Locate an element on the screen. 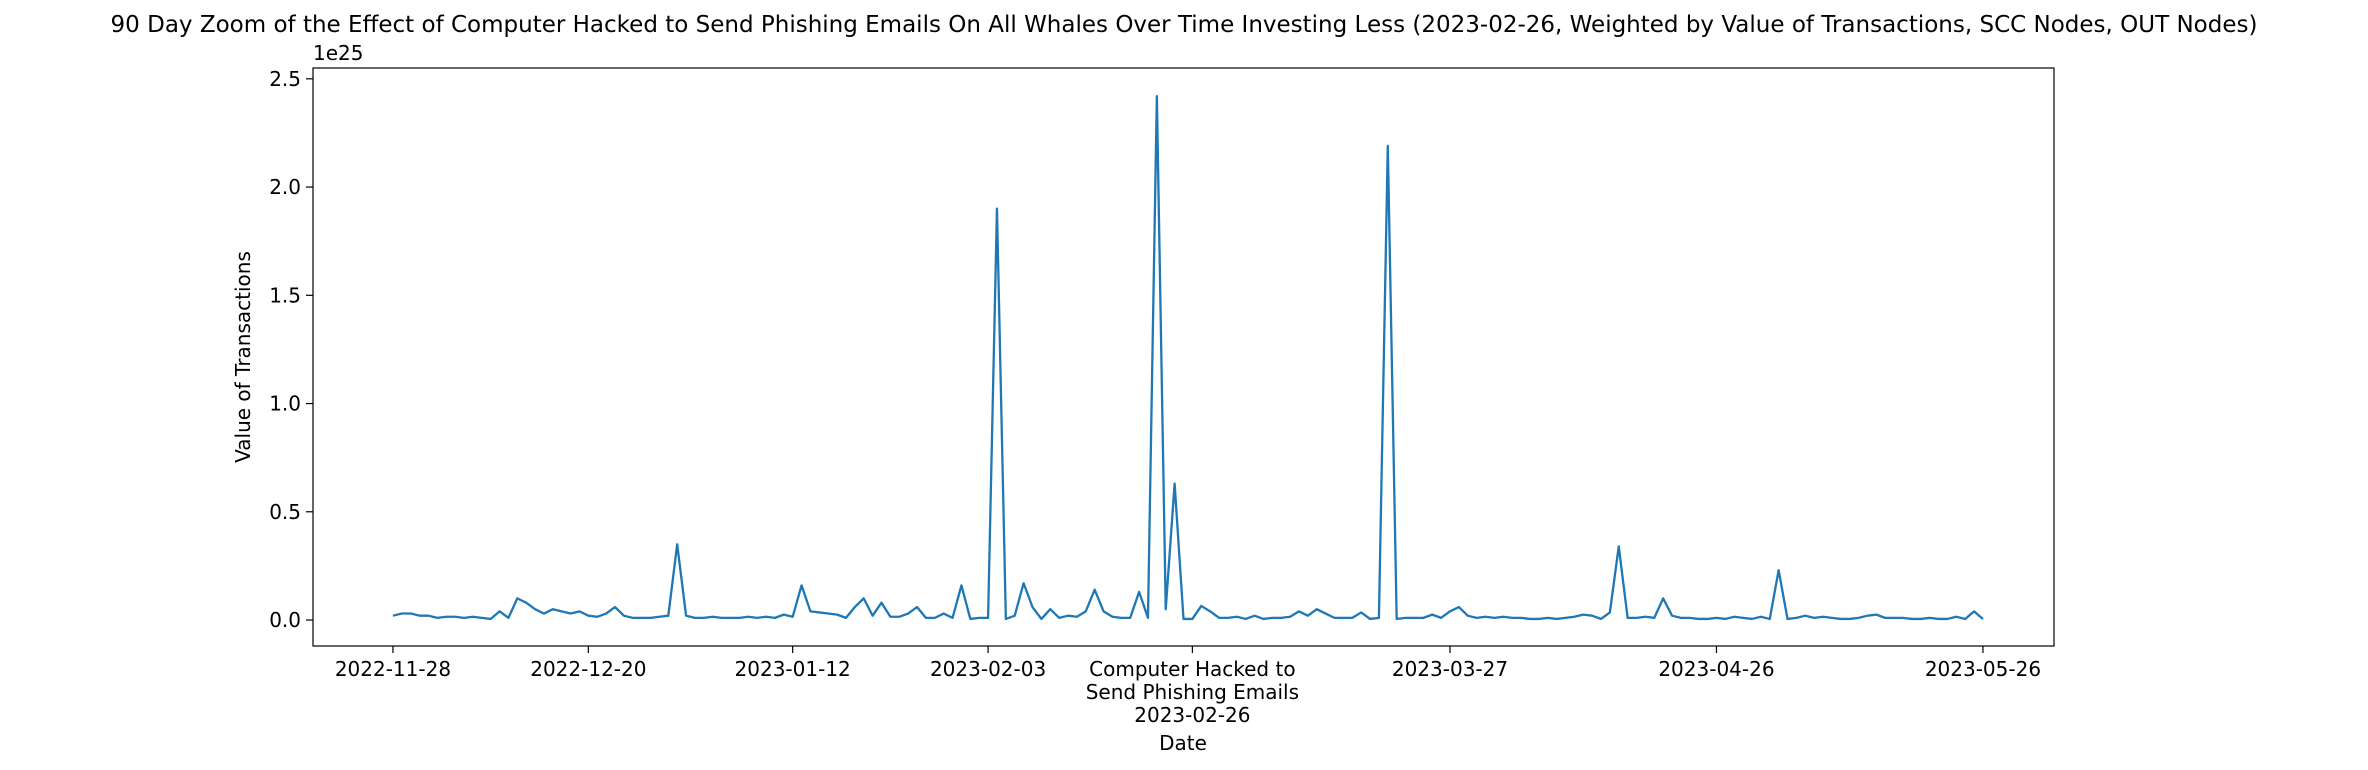  y-tick-label: 1.0 is located at coordinates (285, 404).